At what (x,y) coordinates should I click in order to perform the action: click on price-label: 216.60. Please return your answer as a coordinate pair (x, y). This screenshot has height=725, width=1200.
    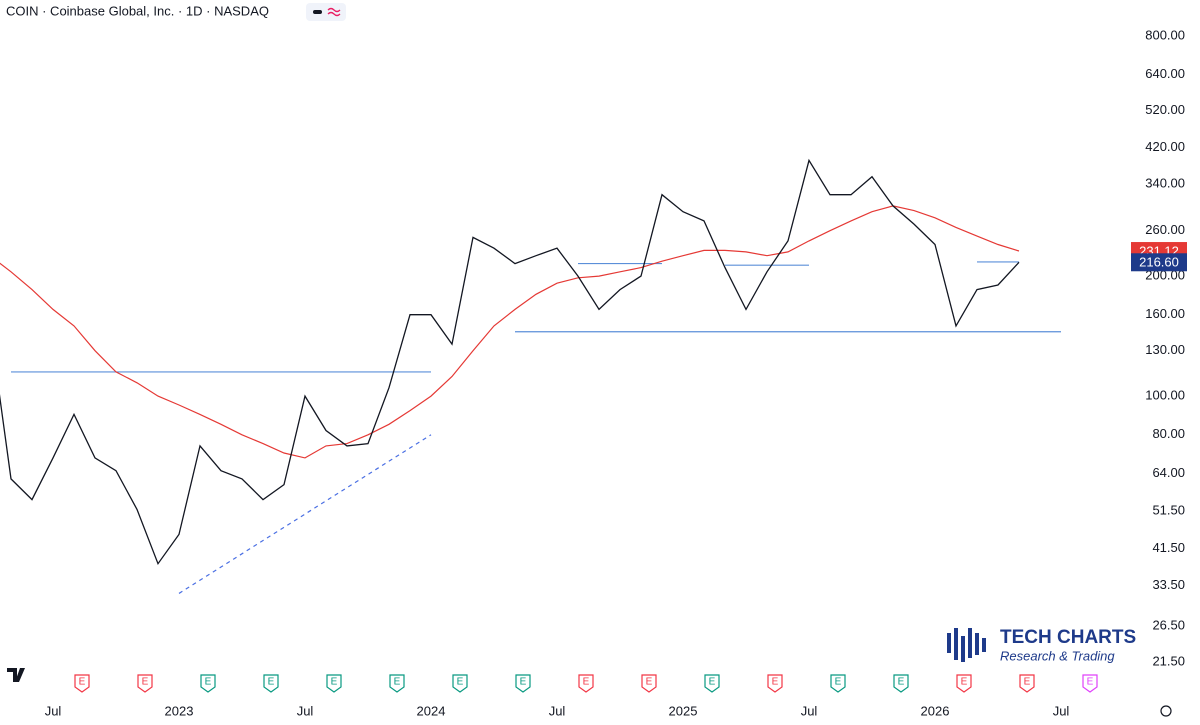
    Looking at the image, I should click on (1159, 262).